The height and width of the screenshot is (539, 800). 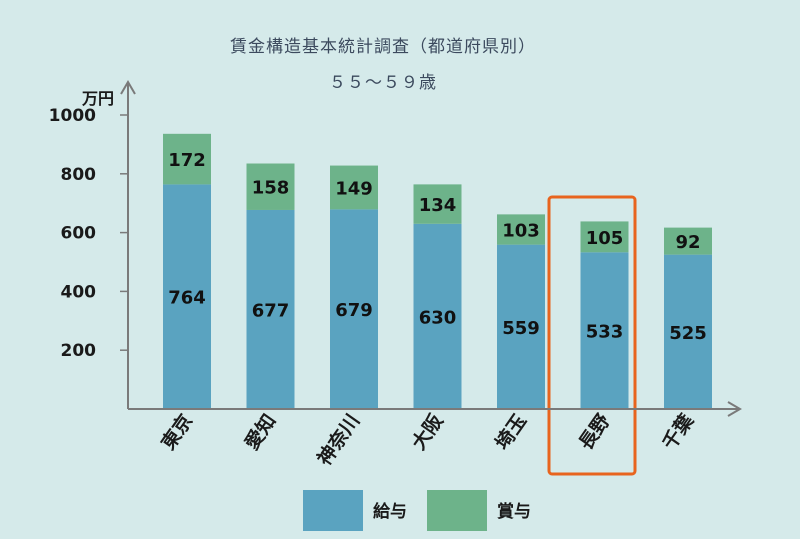 I want to click on highlight-box, so click(x=592, y=335).